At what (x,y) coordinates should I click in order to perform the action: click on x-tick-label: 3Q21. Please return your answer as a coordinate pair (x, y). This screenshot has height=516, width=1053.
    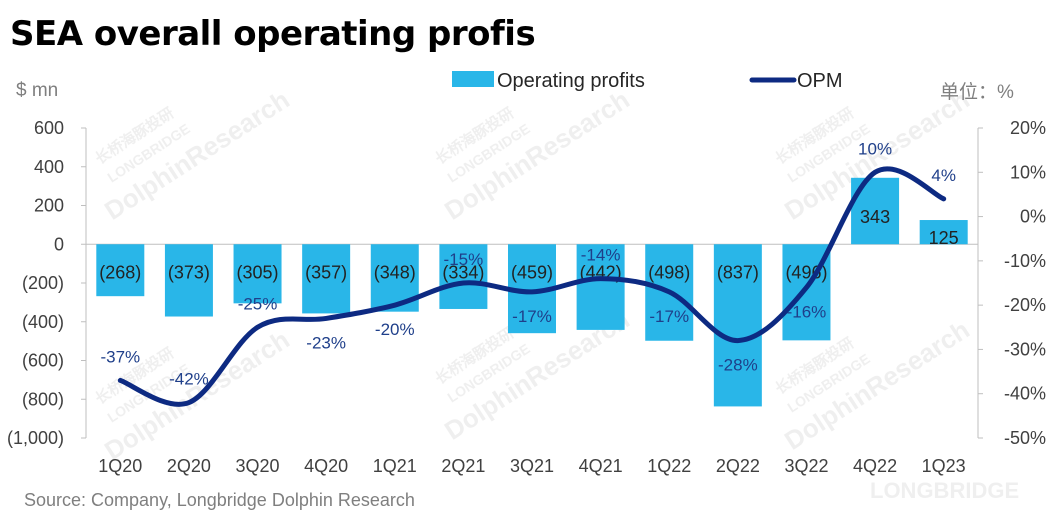
    Looking at the image, I should click on (532, 466).